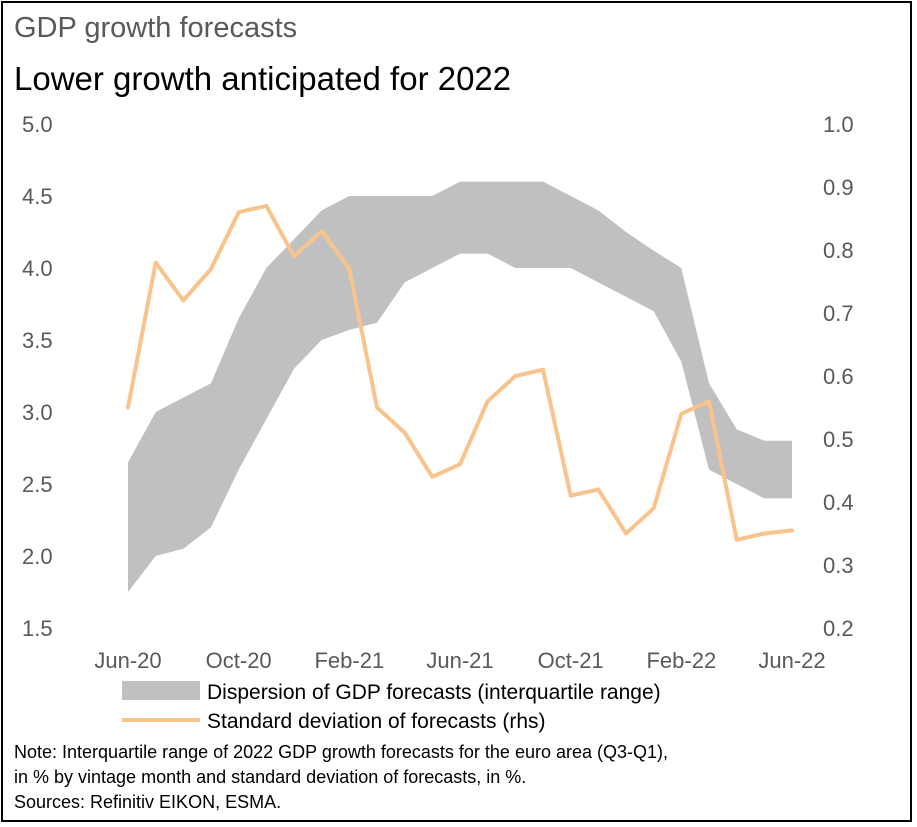  I want to click on y-right-tick-label: 0.6, so click(838, 376).